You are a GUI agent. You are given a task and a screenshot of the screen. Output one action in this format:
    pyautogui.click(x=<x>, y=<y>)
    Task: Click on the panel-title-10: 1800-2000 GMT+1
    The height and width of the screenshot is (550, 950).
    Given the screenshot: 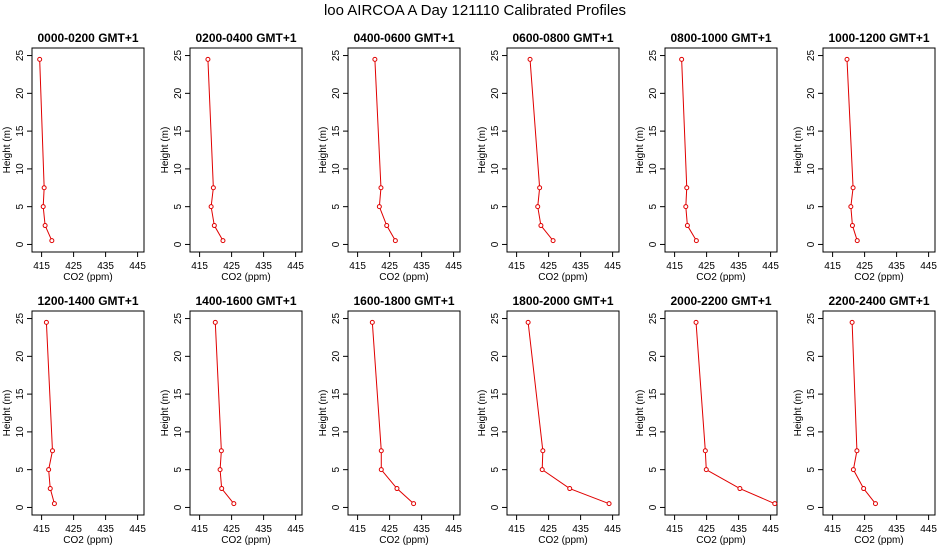 What is the action you would take?
    pyautogui.click(x=562, y=301)
    